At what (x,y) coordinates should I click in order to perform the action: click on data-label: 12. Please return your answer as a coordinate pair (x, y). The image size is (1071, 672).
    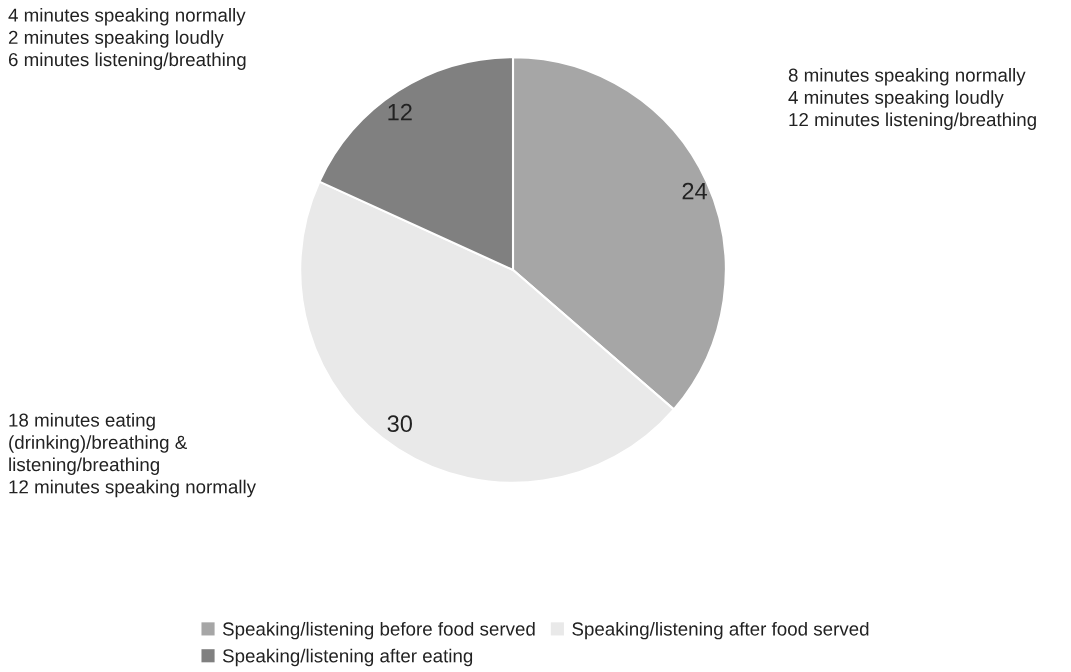
    Looking at the image, I should click on (400, 112).